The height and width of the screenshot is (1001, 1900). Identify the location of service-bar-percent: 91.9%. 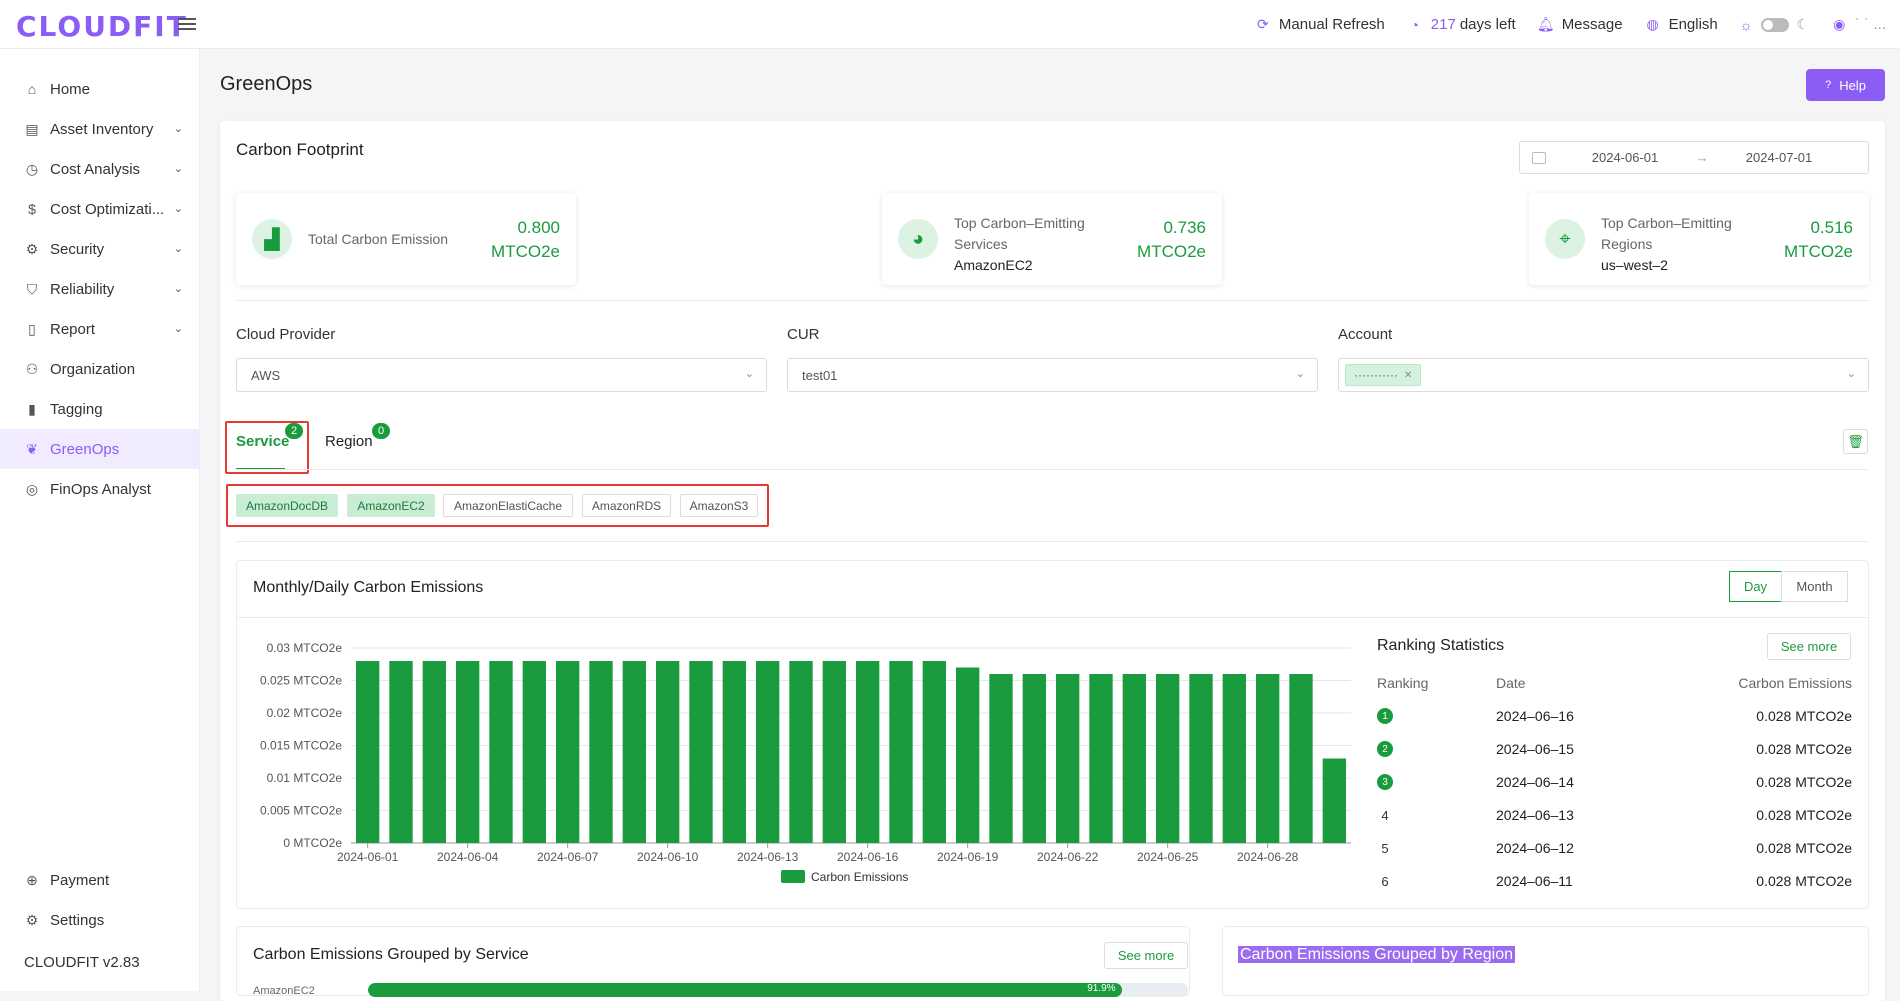
(1101, 988).